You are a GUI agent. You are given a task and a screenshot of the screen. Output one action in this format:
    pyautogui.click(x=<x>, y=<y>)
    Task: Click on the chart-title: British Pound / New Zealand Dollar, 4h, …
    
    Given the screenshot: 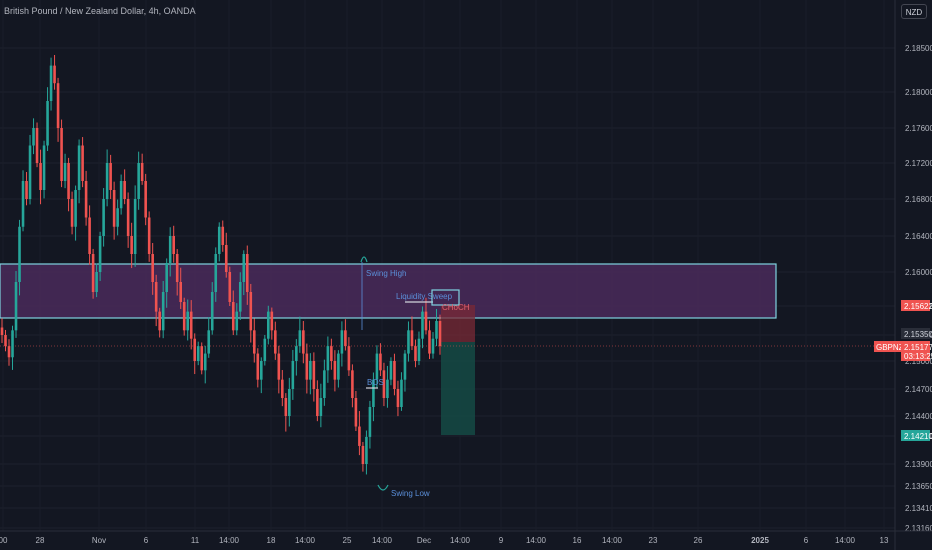 What is the action you would take?
    pyautogui.click(x=100, y=11)
    